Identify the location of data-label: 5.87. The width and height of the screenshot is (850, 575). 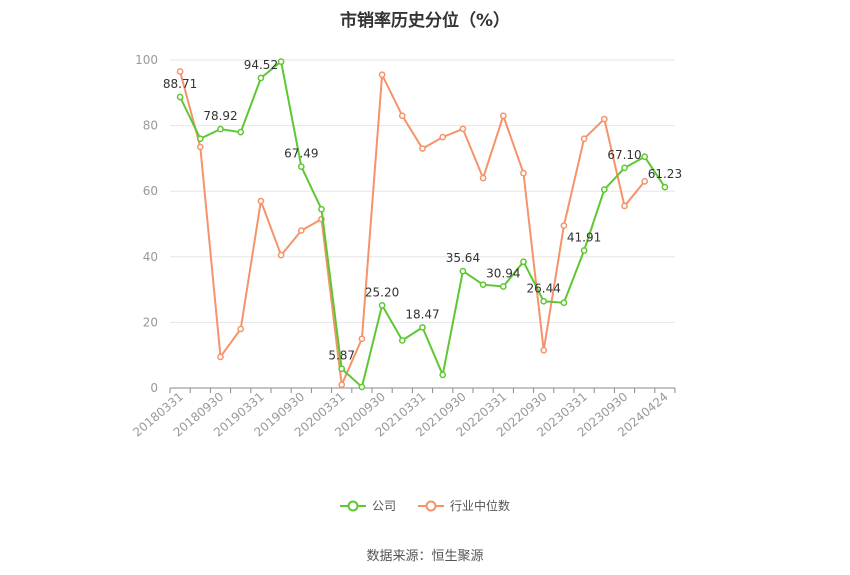
(341, 356).